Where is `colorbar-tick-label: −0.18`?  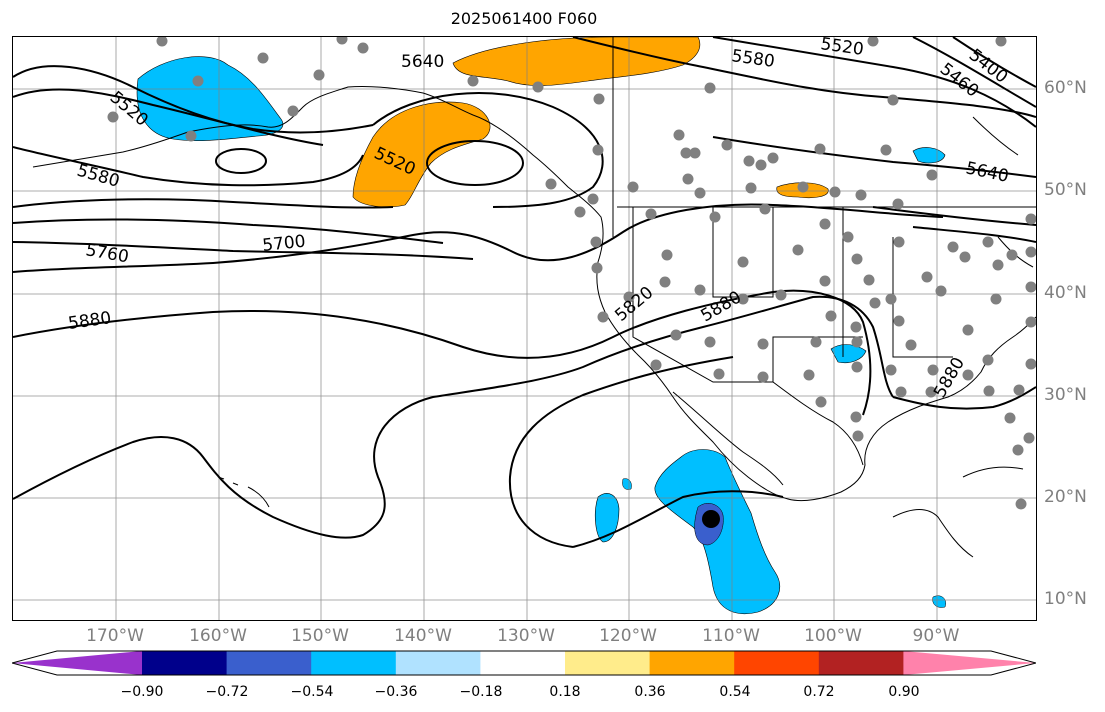
colorbar-tick-label: −0.18 is located at coordinates (481, 692).